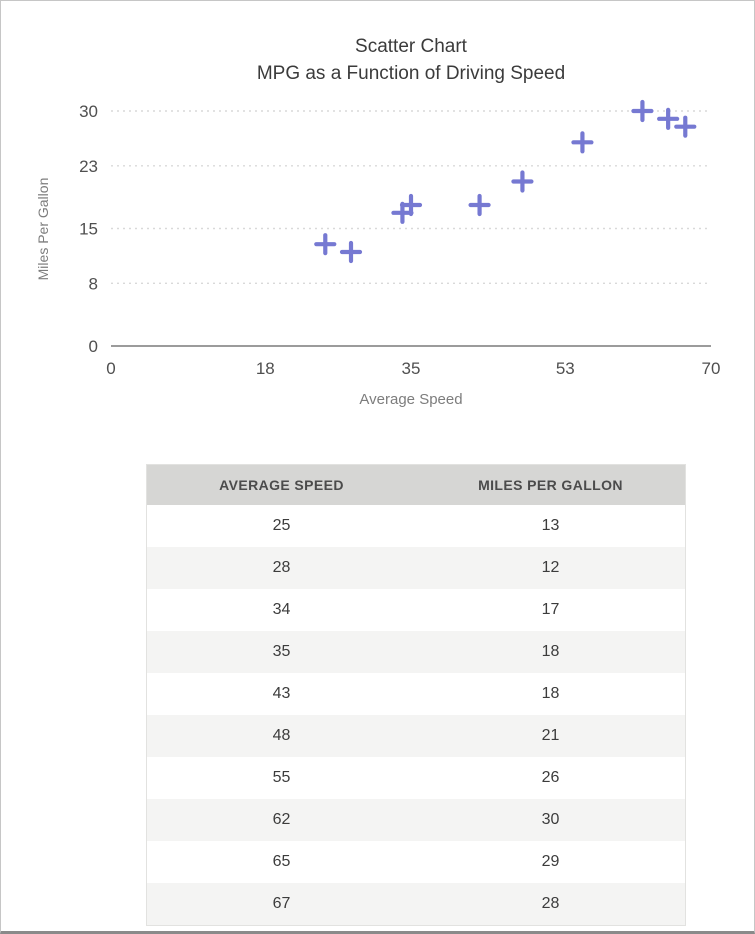 The height and width of the screenshot is (934, 755). I want to click on table-cell: 13, so click(550, 525).